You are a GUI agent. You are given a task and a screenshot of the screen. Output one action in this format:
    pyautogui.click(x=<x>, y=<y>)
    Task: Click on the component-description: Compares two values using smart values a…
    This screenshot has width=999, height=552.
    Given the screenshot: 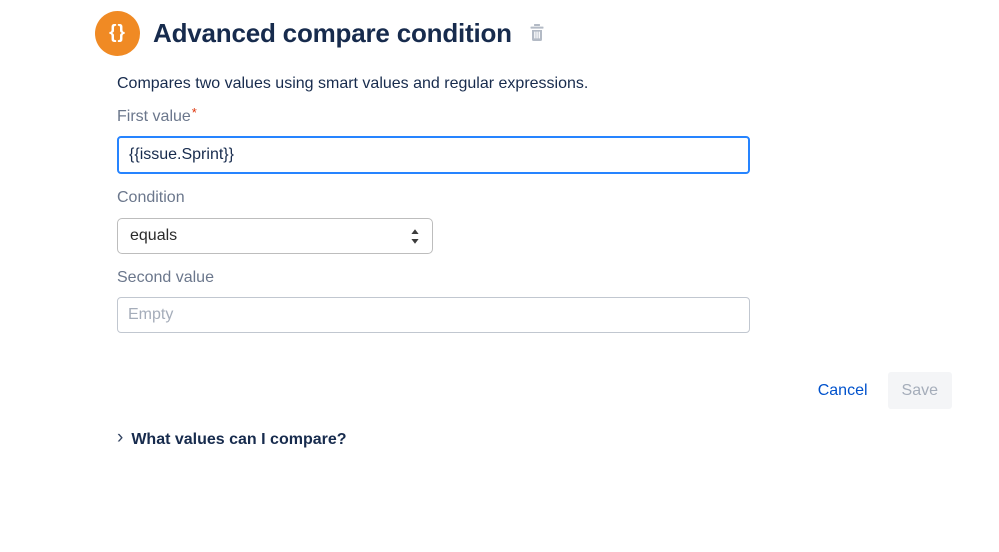 What is the action you would take?
    pyautogui.click(x=353, y=83)
    